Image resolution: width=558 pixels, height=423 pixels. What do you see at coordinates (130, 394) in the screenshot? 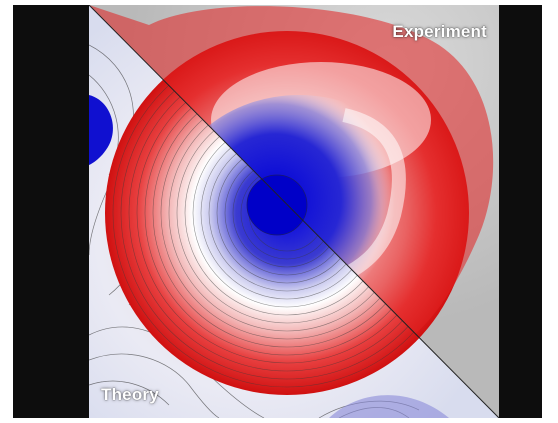
I see `theory-label: Theory` at bounding box center [130, 394].